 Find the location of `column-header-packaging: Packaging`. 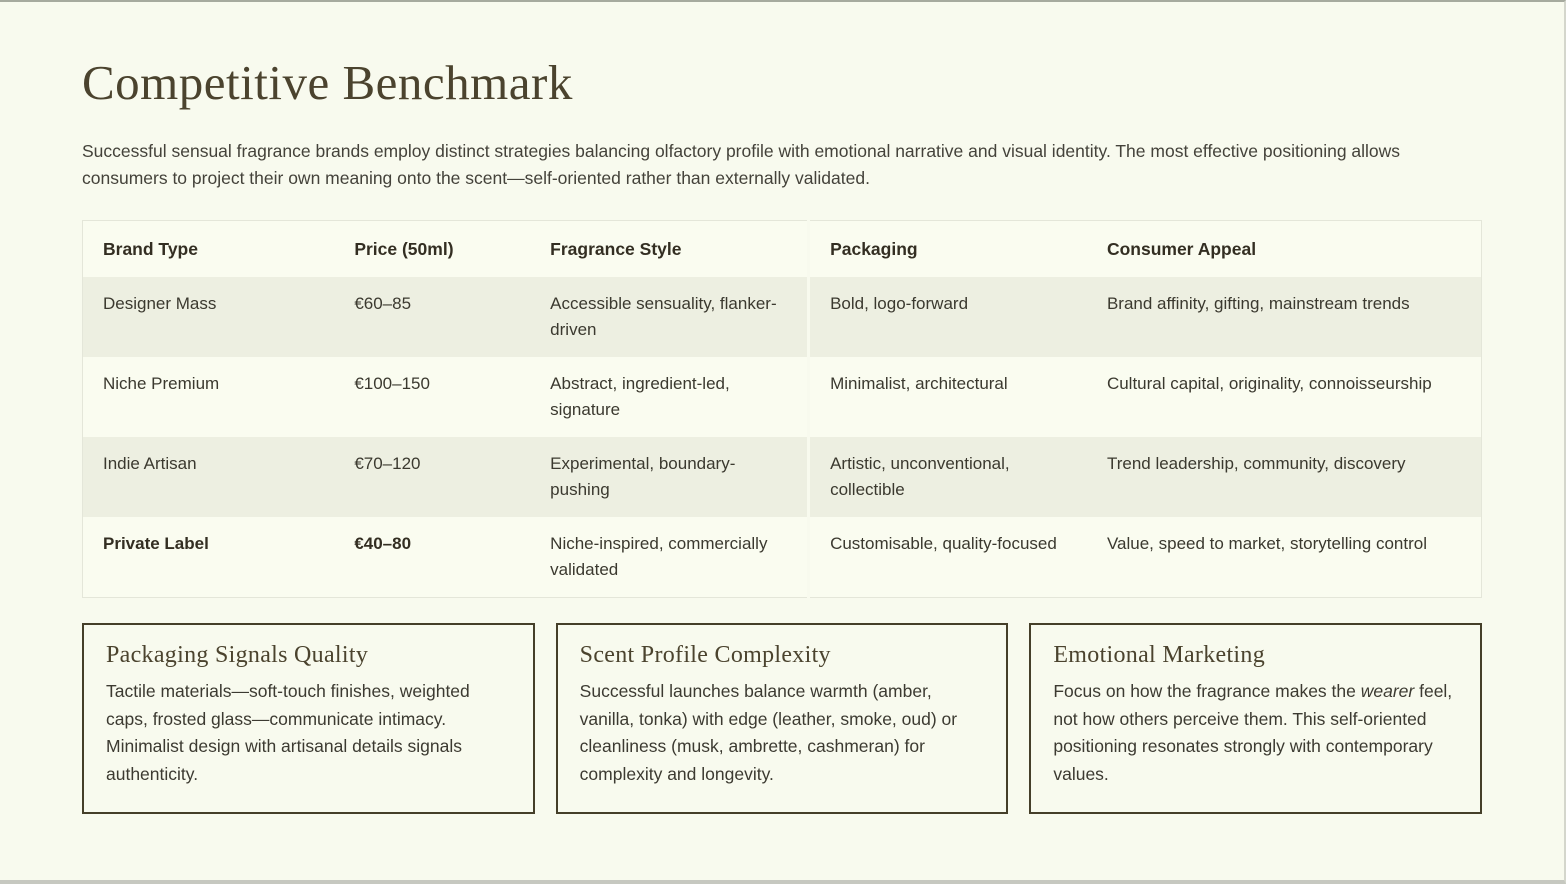

column-header-packaging: Packaging is located at coordinates (947, 248).